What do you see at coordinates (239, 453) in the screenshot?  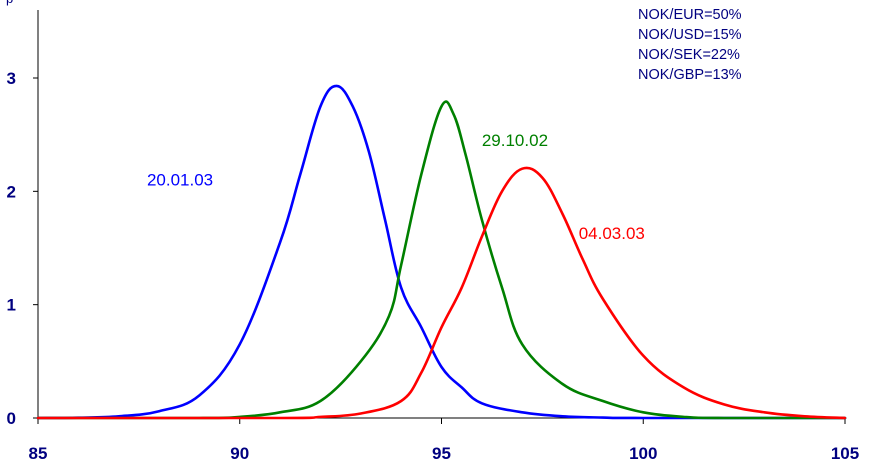 I see `x-tick-label: 90` at bounding box center [239, 453].